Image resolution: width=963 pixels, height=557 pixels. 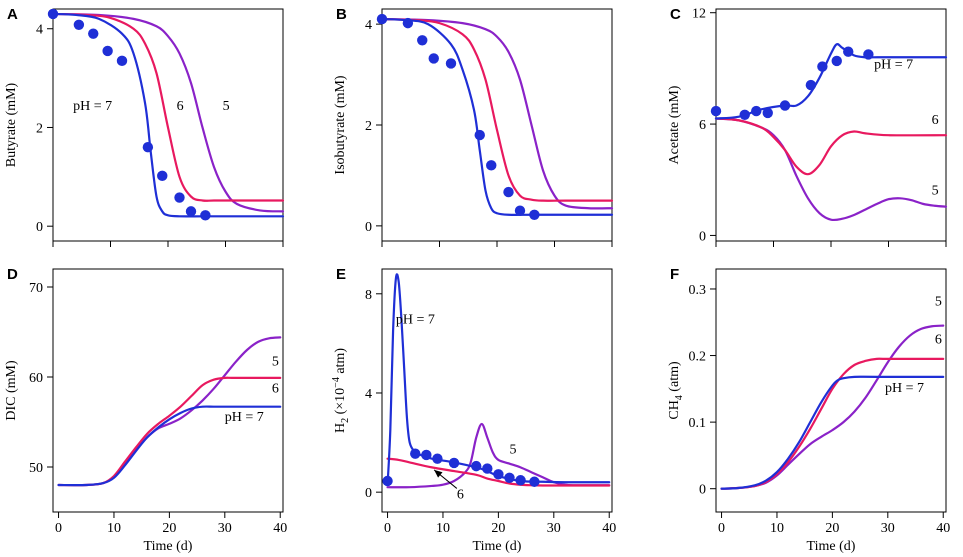 What do you see at coordinates (36, 468) in the screenshot?
I see `y-tick-label: 50` at bounding box center [36, 468].